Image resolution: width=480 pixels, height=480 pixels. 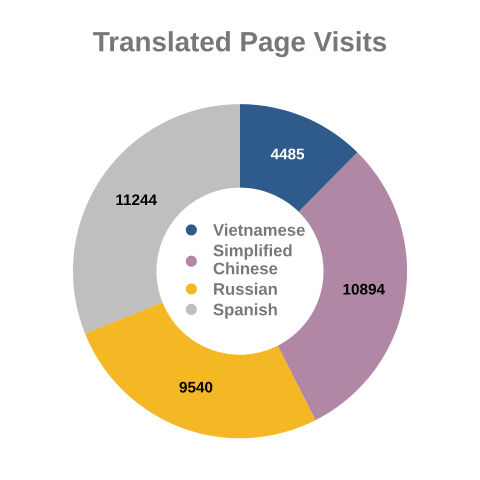 I want to click on legend-label: Spanish, so click(x=245, y=311).